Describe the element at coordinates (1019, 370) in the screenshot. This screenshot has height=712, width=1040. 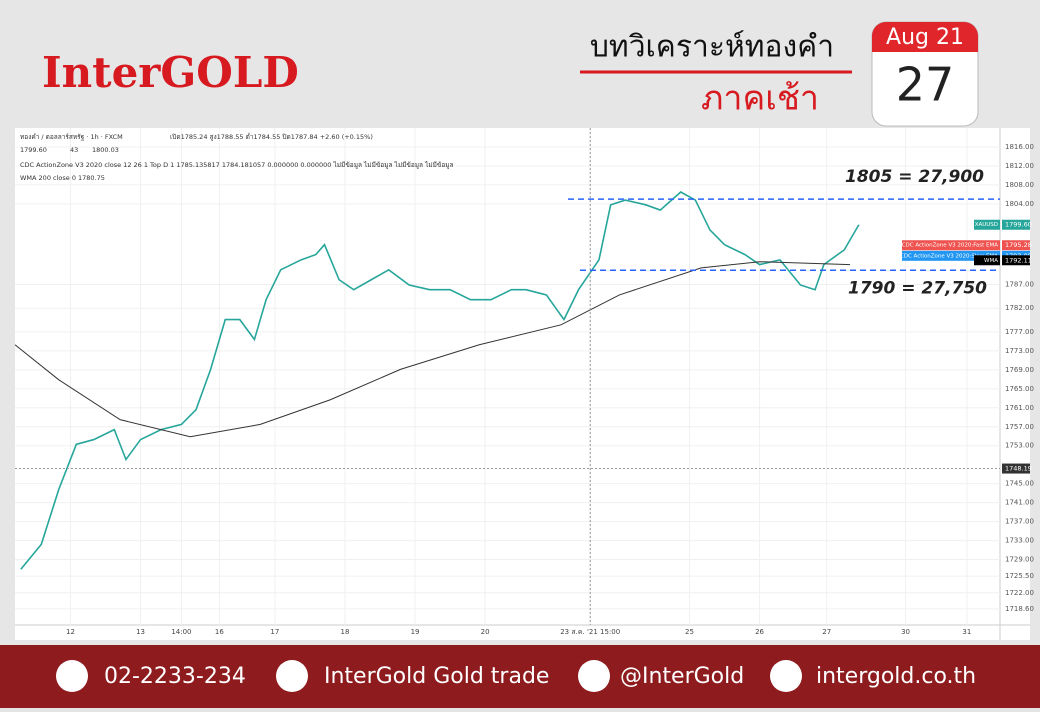
I see `y-tick-label: 1769.00` at that location.